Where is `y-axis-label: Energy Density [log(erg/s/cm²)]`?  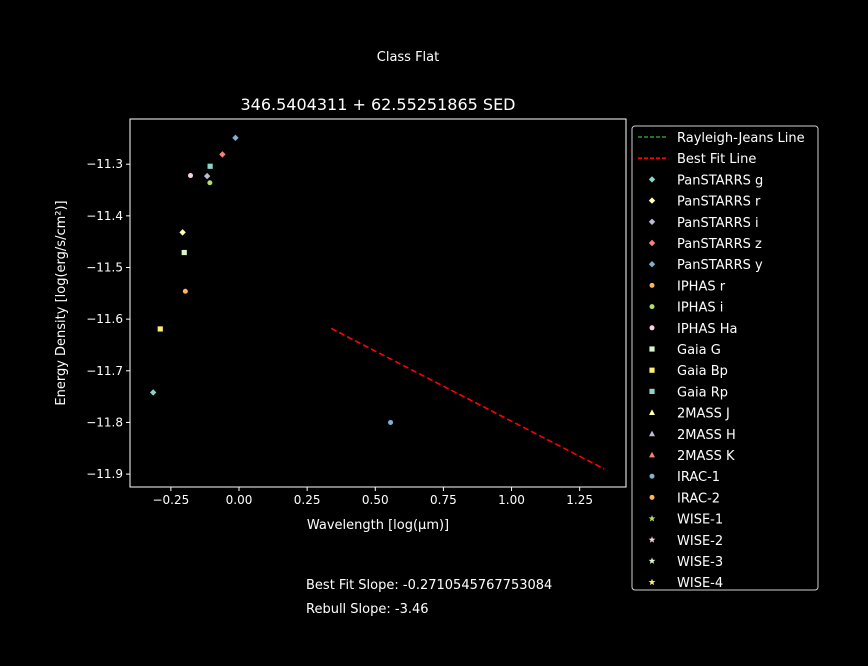
y-axis-label: Energy Density [log(erg/s/cm²)] is located at coordinates (61, 302).